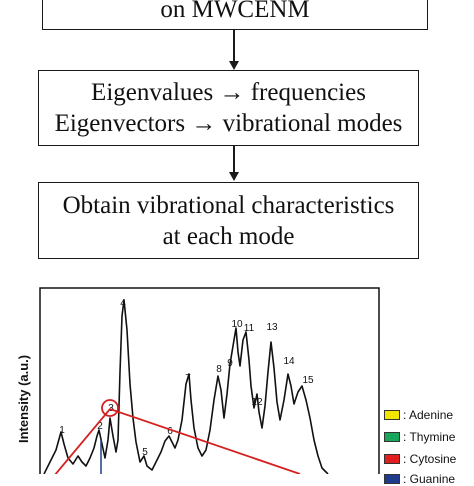 This screenshot has width=474, height=486. Describe the element at coordinates (428, 415) in the screenshot. I see `legend-label-adenine: : Adenine` at that location.